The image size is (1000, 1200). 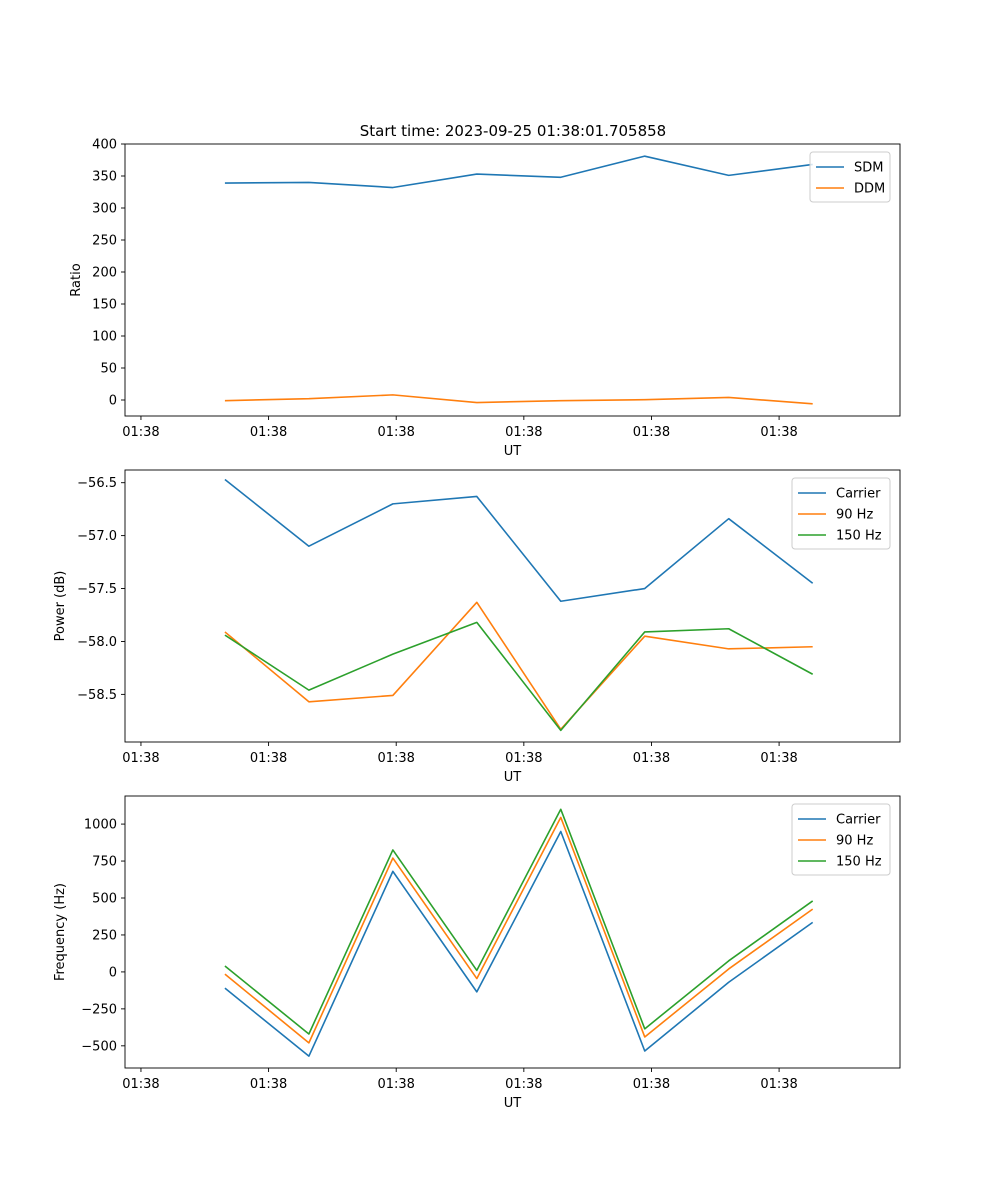 What do you see at coordinates (100, 825) in the screenshot?
I see `y-tick-label: 1000` at bounding box center [100, 825].